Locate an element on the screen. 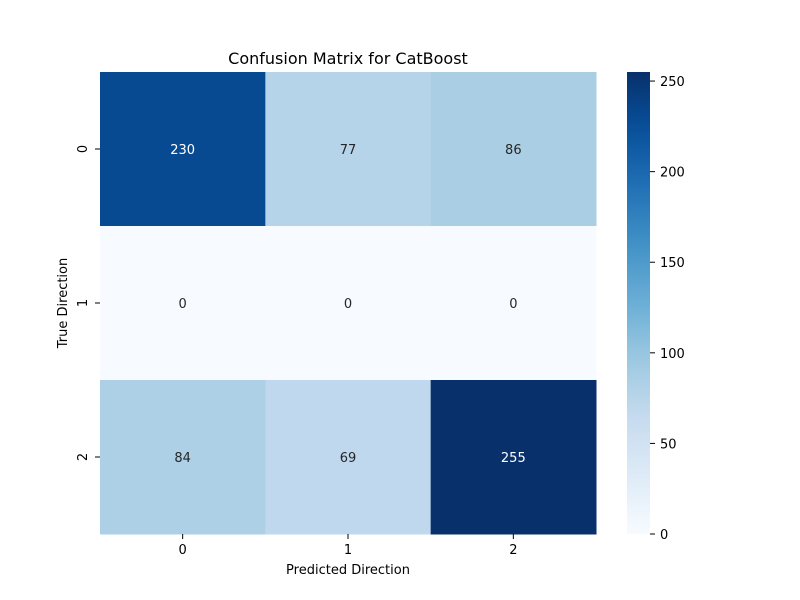 The width and height of the screenshot is (800, 600). y-tick-label: 0 is located at coordinates (83, 149).